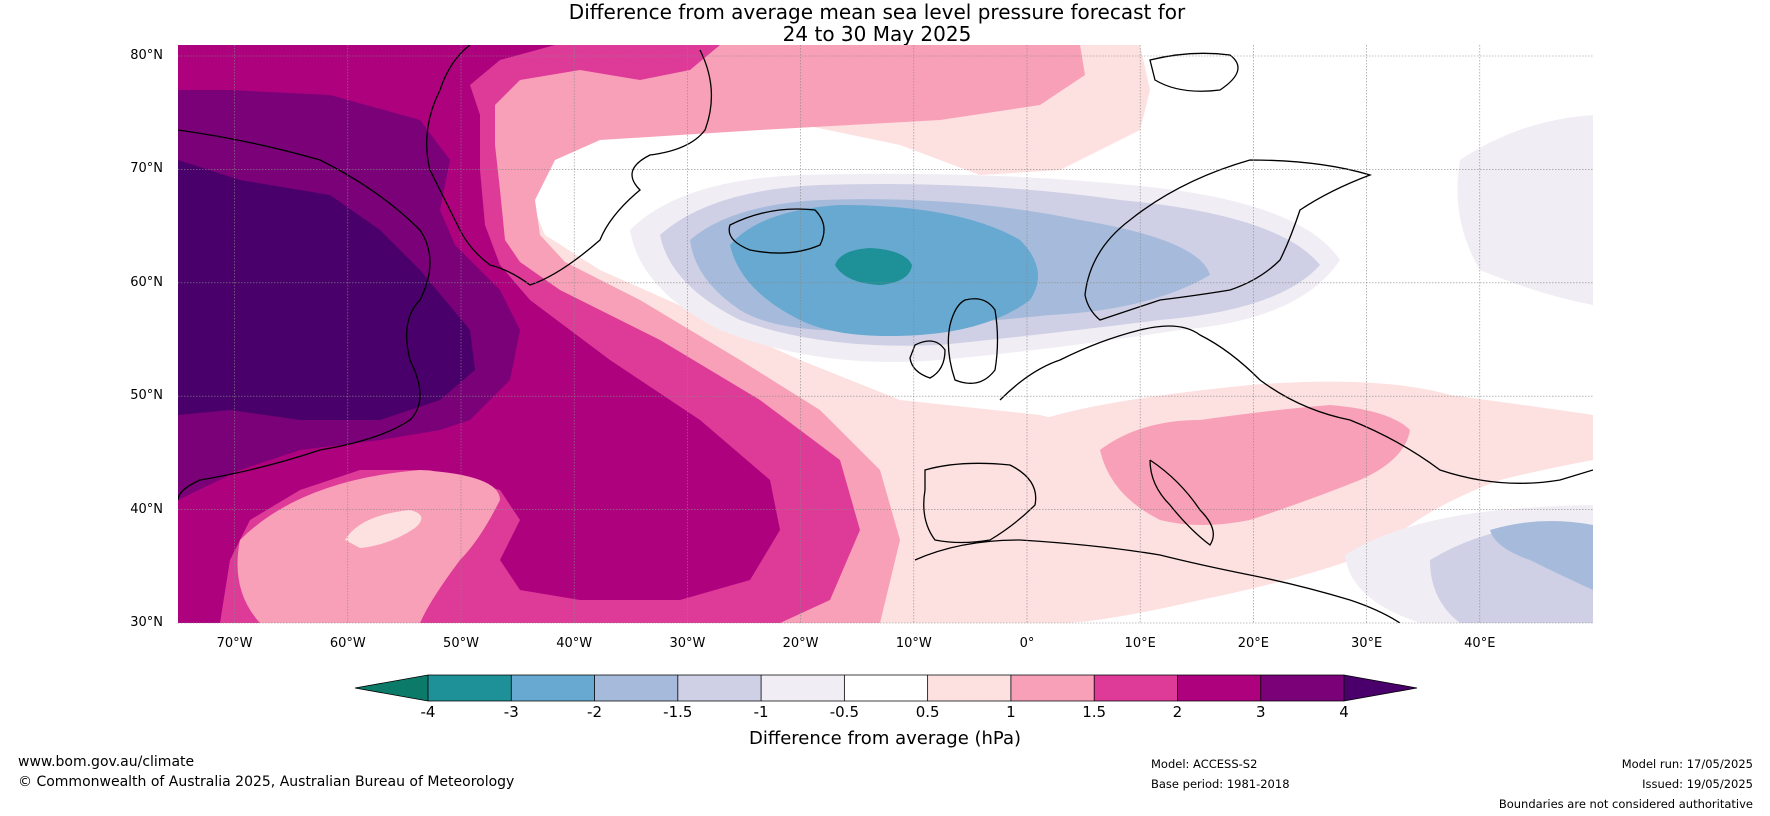 The width and height of the screenshot is (1770, 816). I want to click on colorbar-tick-label: -1.5, so click(678, 712).